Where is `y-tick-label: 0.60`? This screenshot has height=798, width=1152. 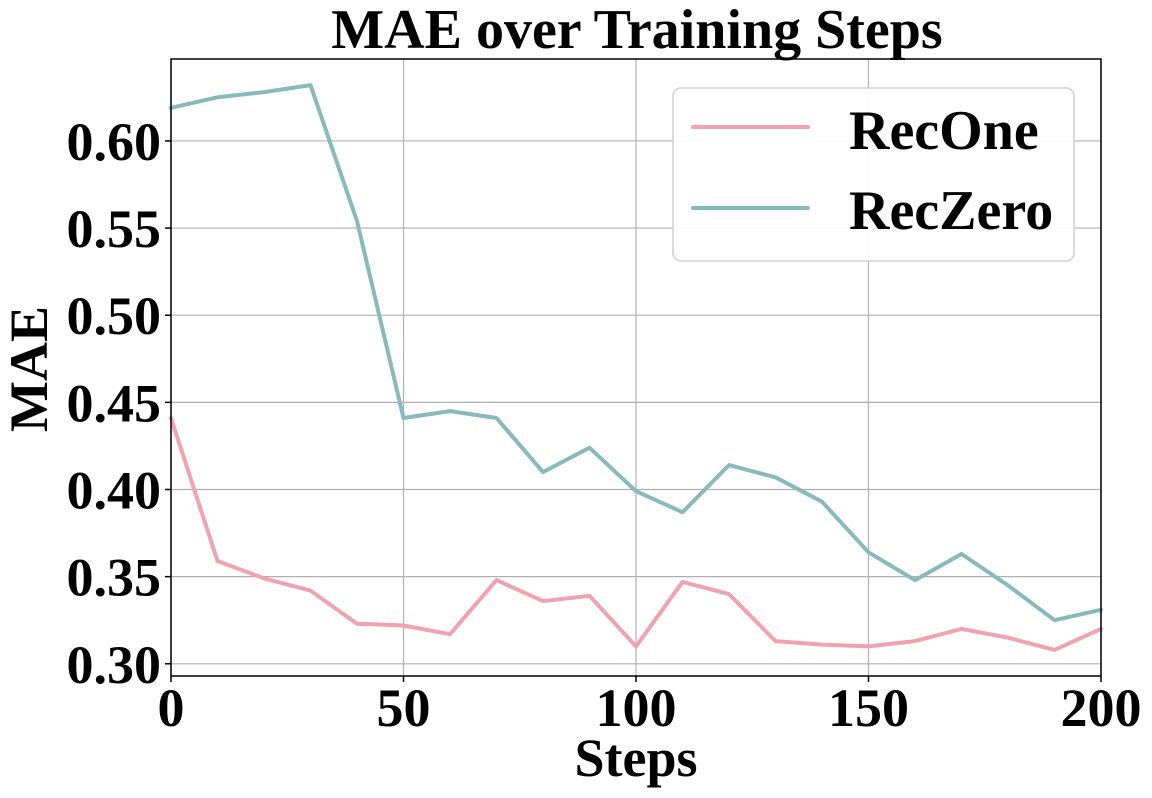
y-tick-label: 0.60 is located at coordinates (114, 142).